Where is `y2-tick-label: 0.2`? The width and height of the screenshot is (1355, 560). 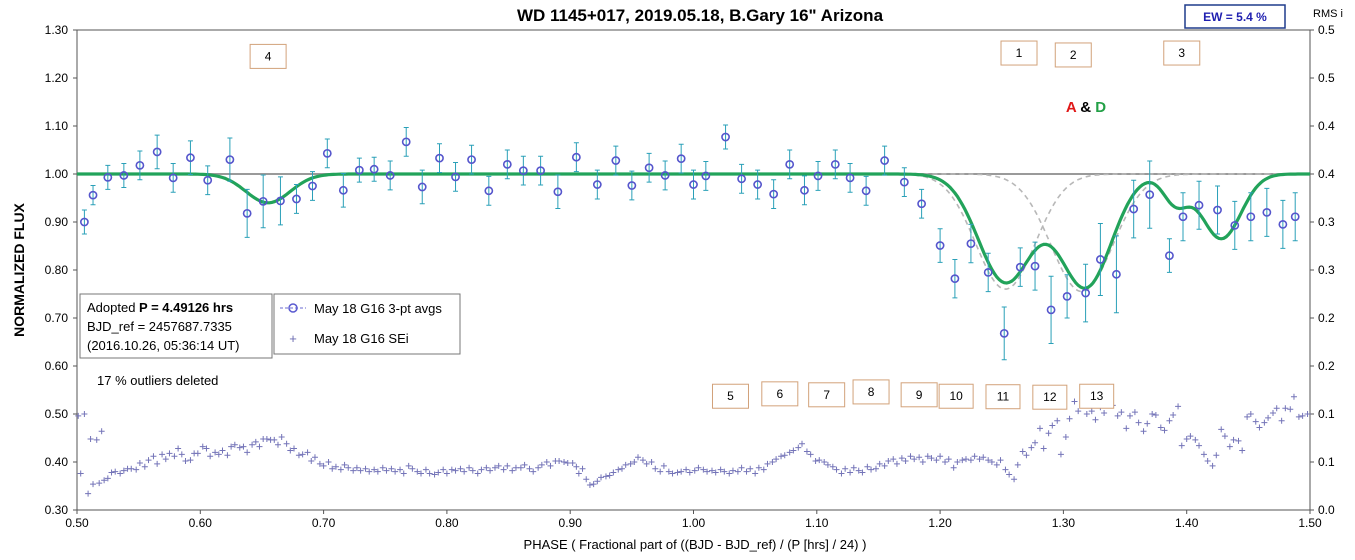 y2-tick-label: 0.2 is located at coordinates (1326, 318).